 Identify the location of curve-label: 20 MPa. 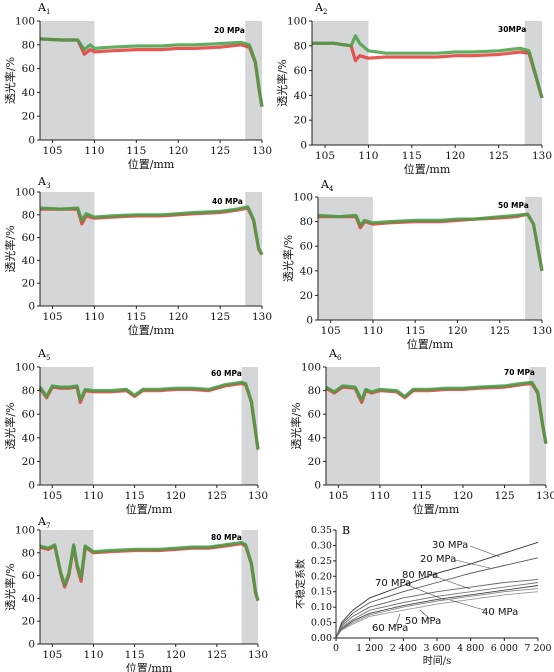
(438, 559).